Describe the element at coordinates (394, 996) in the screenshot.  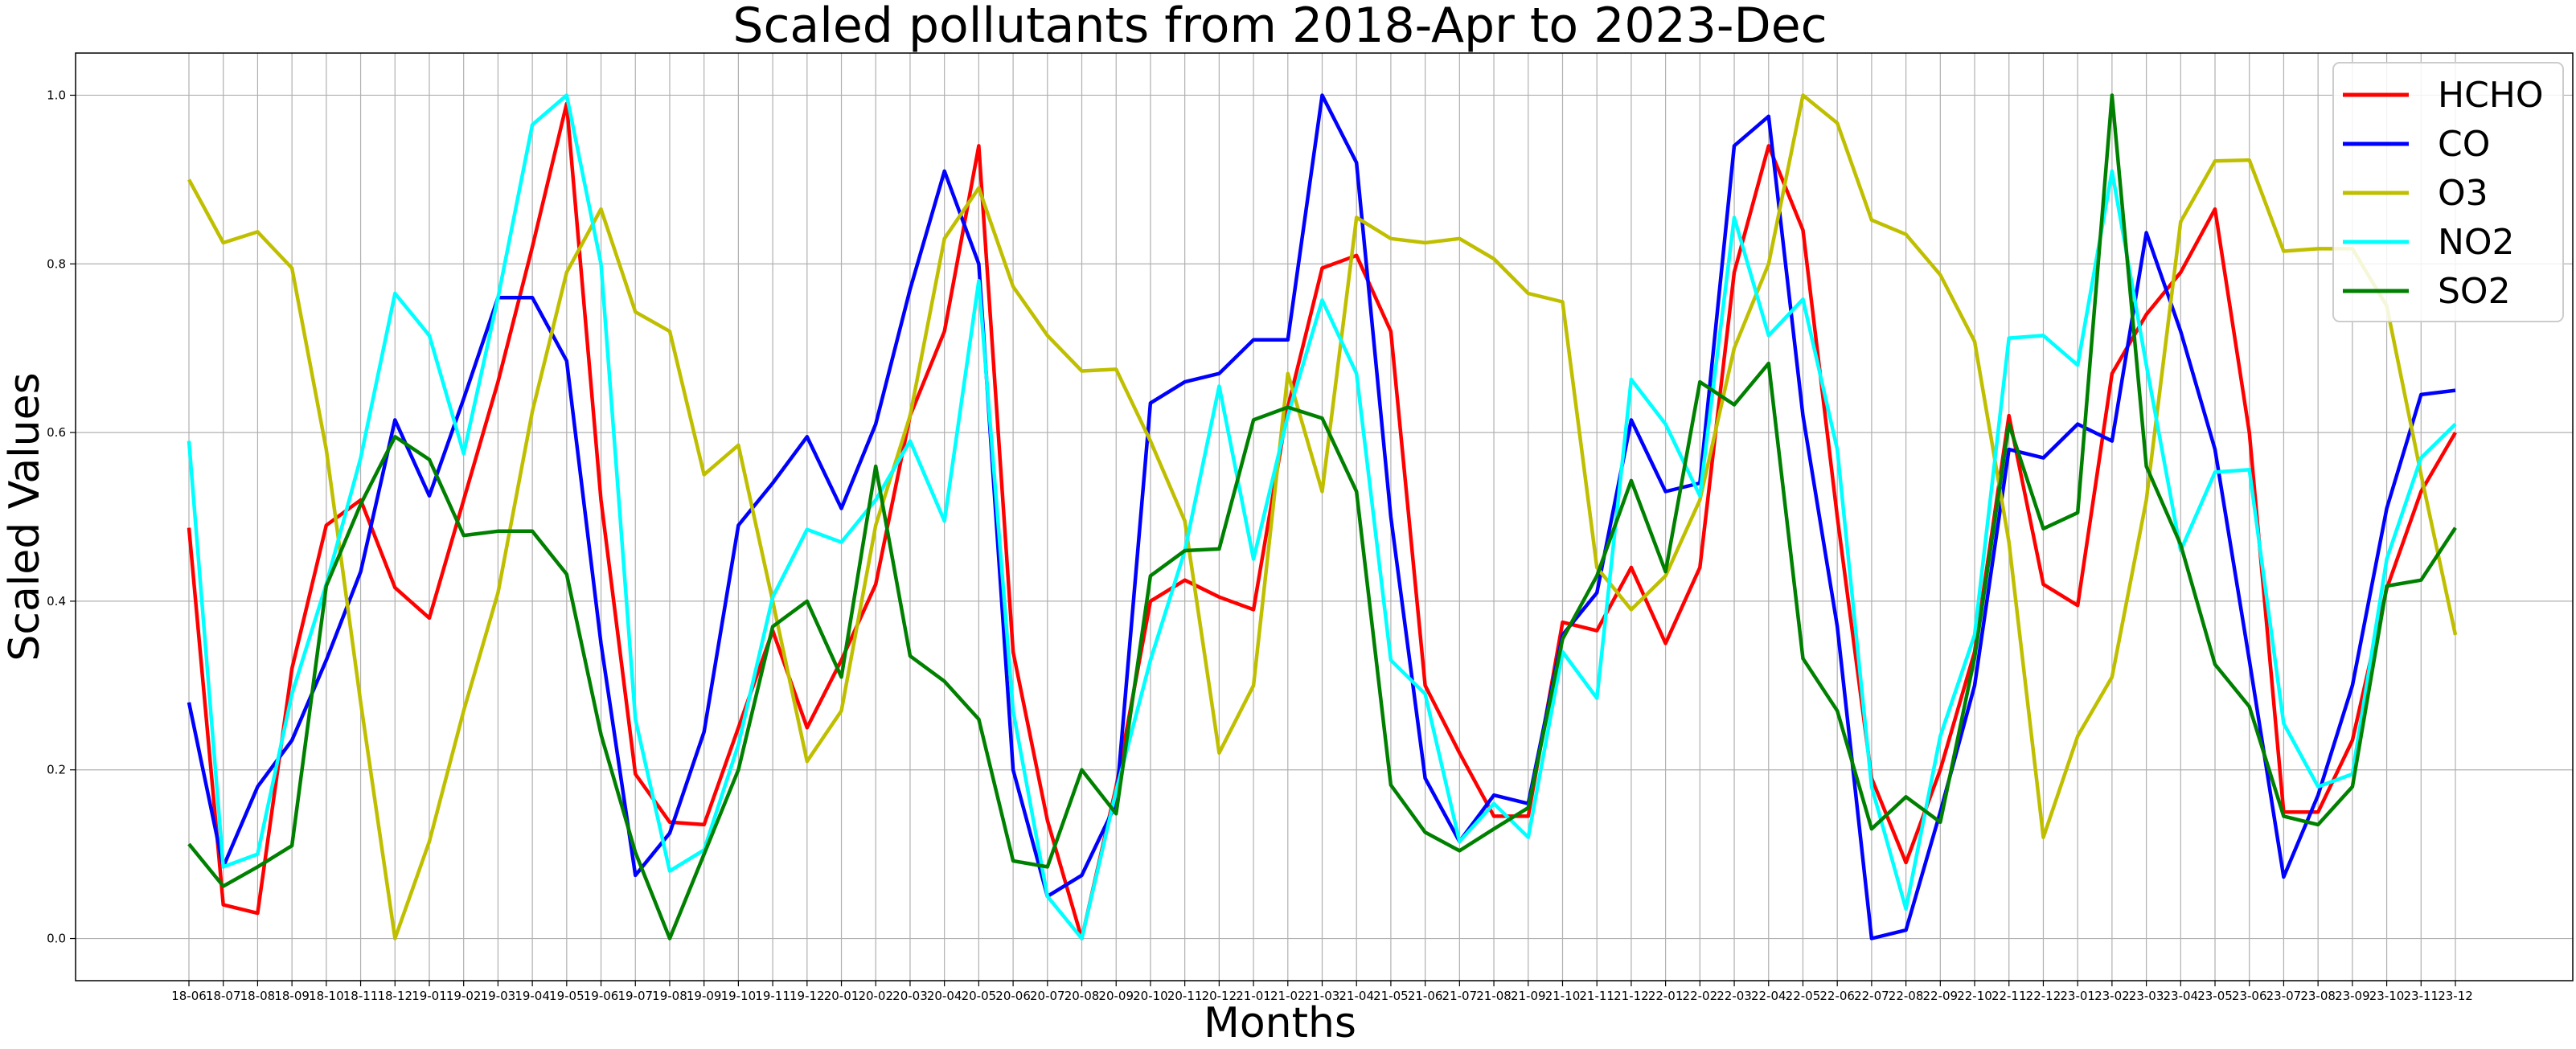
I see `x-tick-label: 18-12` at that location.